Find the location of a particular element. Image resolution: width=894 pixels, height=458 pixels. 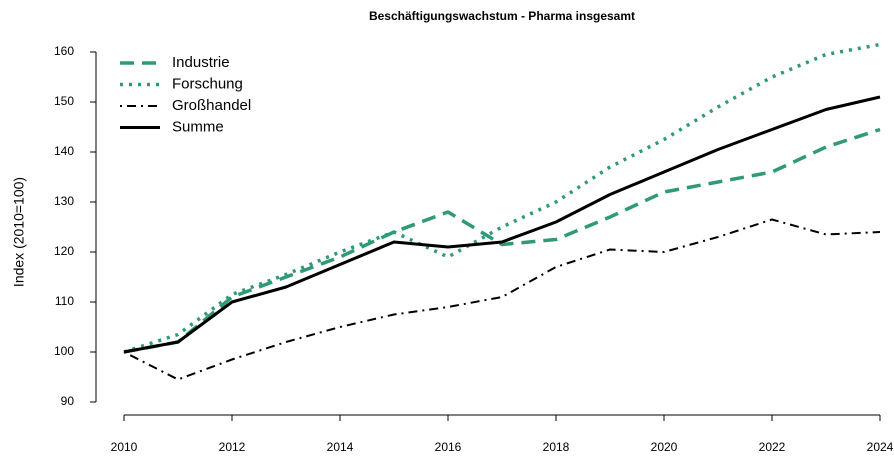

y-axis-label: Index (2010=100) is located at coordinates (19, 232).